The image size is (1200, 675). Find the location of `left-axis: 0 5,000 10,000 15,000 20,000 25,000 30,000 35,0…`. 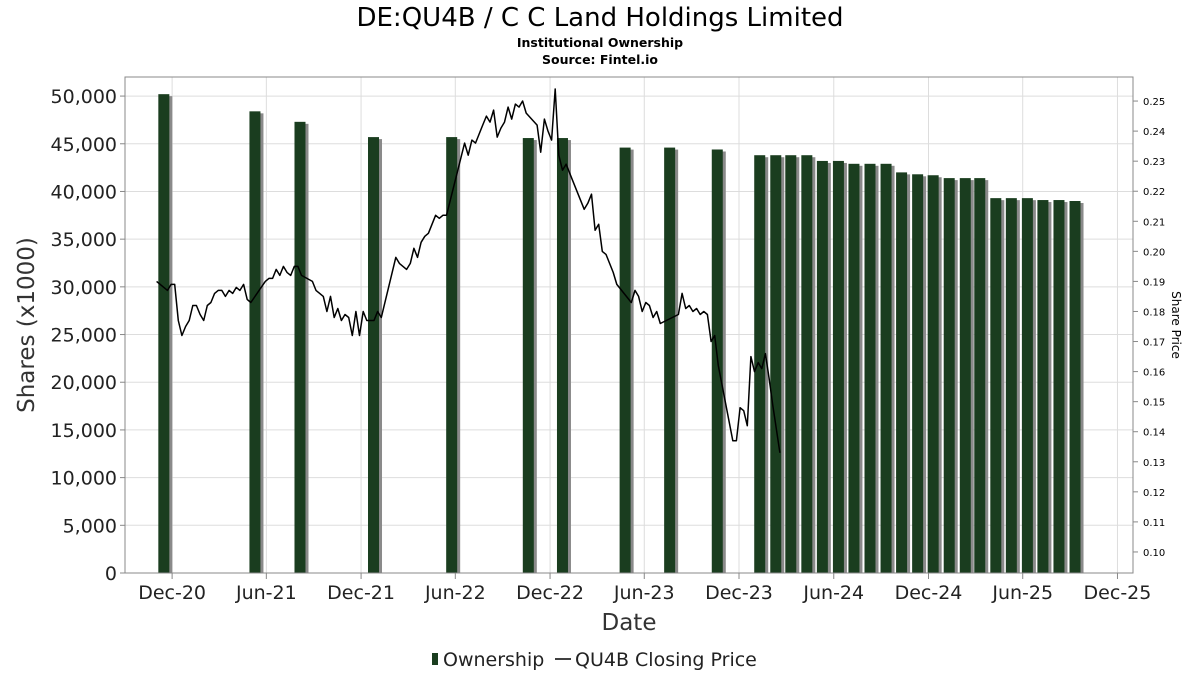

left-axis: 0 5,000 10,000 15,000 20,000 25,000 30,000 35,0… is located at coordinates (88, 335).